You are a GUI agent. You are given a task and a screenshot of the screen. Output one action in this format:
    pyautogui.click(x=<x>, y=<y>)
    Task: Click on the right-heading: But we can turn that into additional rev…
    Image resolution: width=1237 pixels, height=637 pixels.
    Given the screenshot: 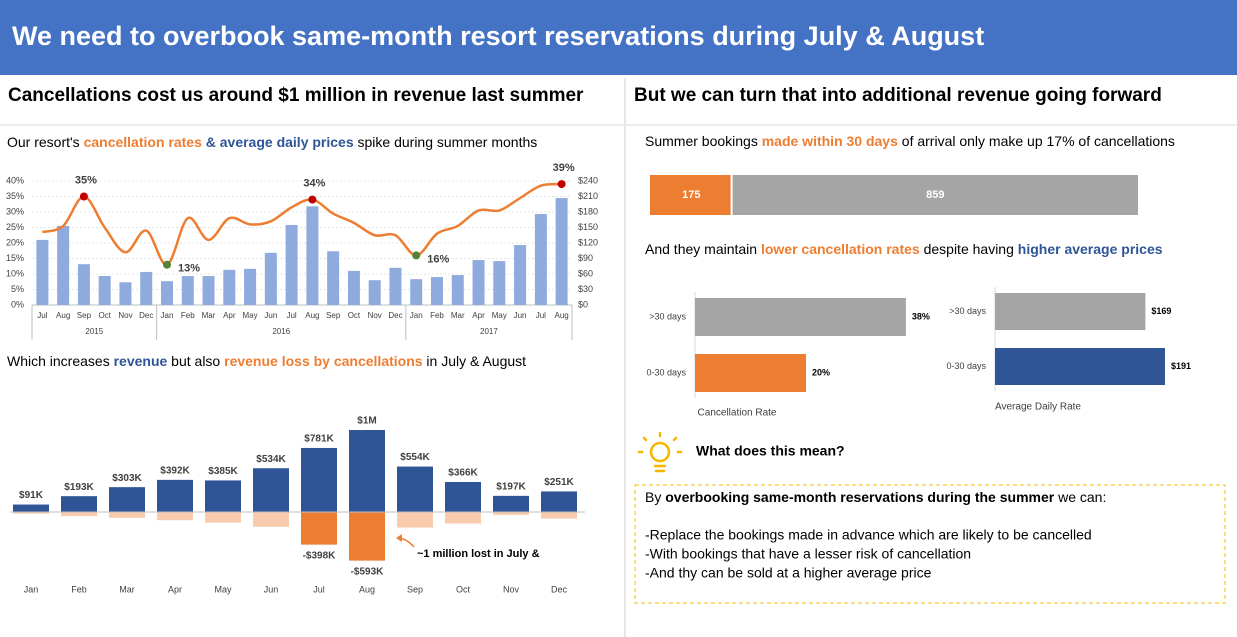 What is the action you would take?
    pyautogui.click(x=898, y=95)
    